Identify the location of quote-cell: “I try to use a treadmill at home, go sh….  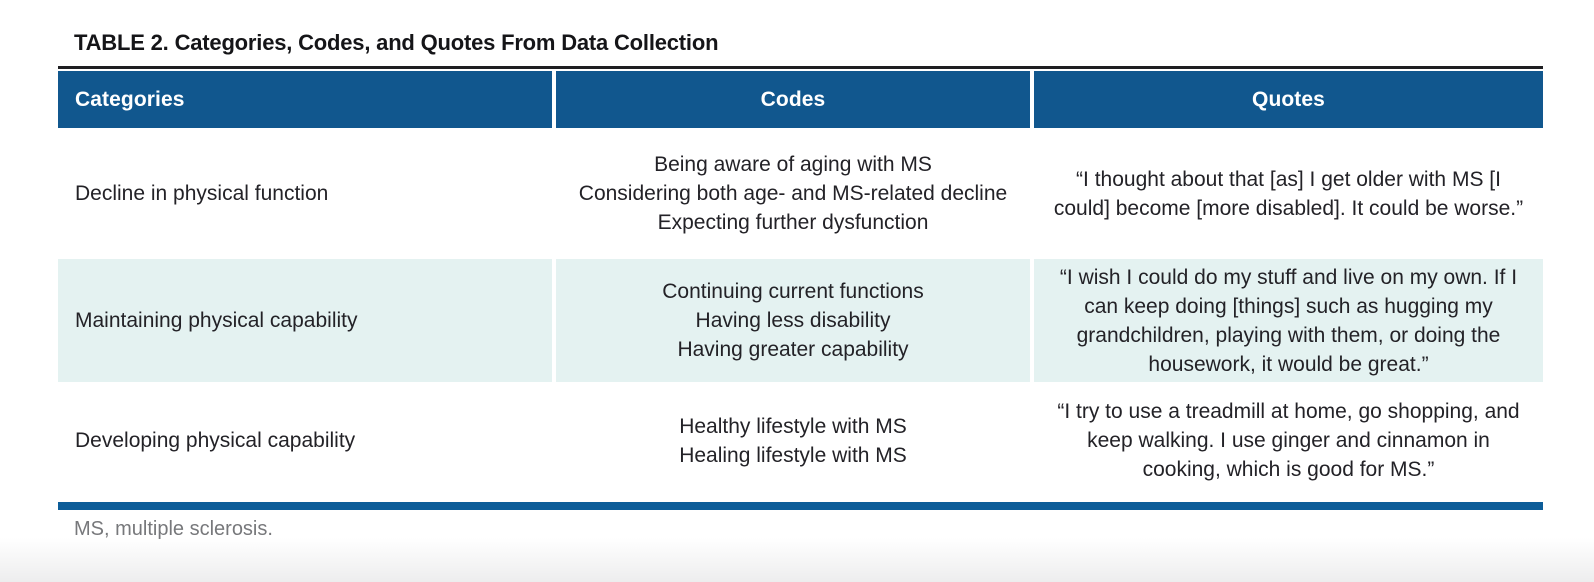
(1288, 440).